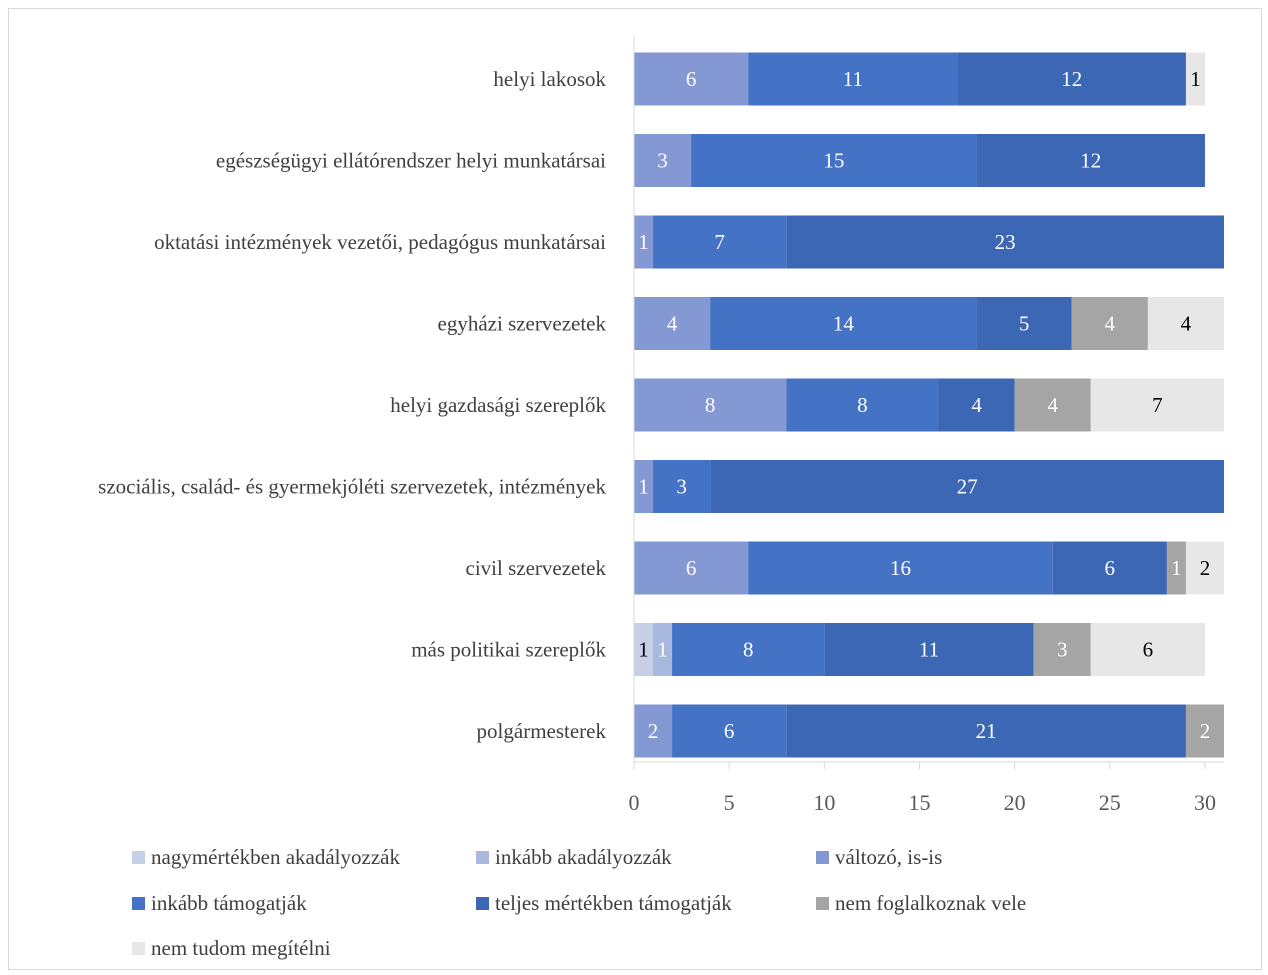 The width and height of the screenshot is (1268, 975). I want to click on x-tick-label: 25, so click(1110, 802).